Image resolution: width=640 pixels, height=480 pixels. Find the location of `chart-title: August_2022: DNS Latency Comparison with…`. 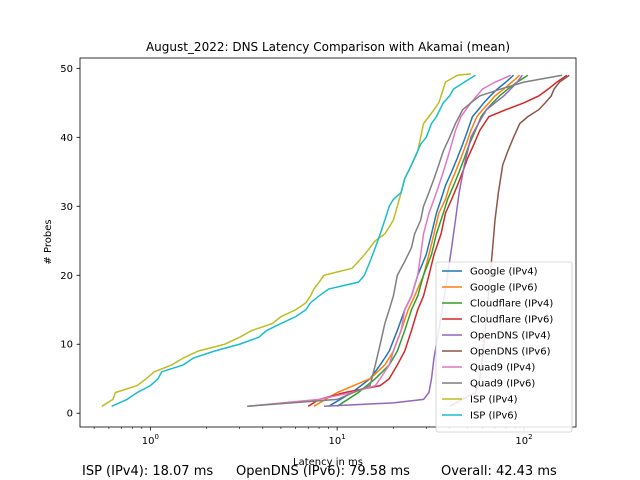

chart-title: August_2022: DNS Latency Comparison with… is located at coordinates (328, 47).